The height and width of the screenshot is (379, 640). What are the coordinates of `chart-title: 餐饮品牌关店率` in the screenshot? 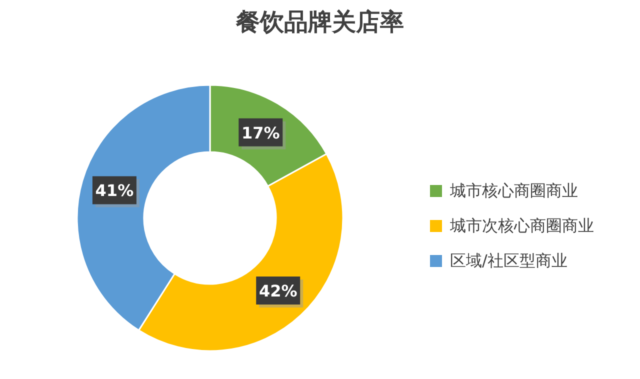 It's located at (319, 22).